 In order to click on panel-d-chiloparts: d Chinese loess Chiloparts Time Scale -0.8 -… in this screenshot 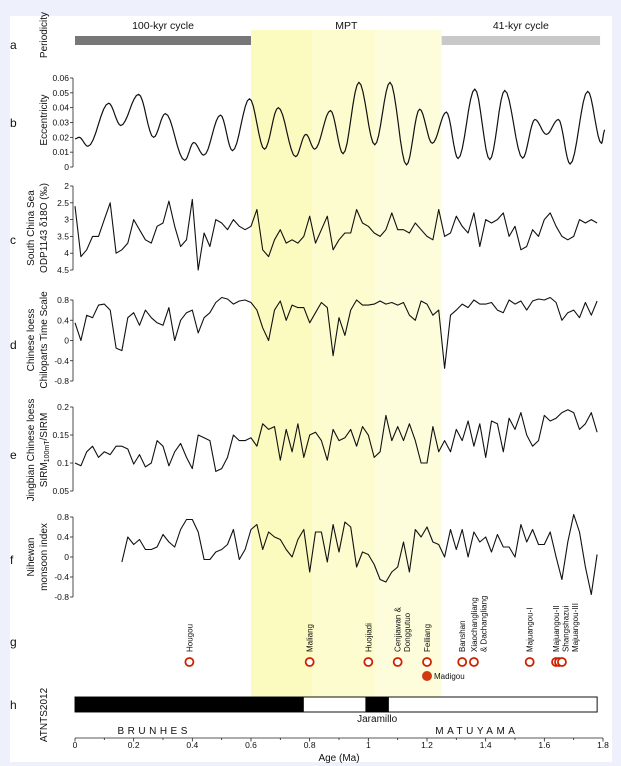, I will do `click(304, 340)`.